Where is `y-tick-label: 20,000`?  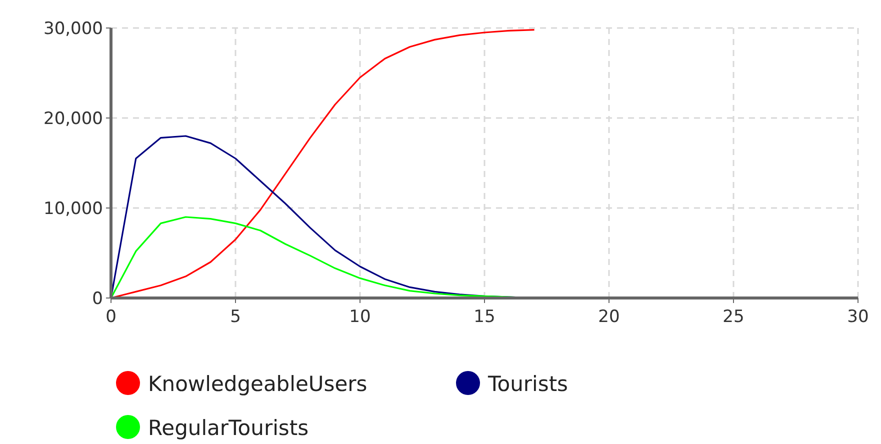
y-tick-label: 20,000 is located at coordinates (73, 119).